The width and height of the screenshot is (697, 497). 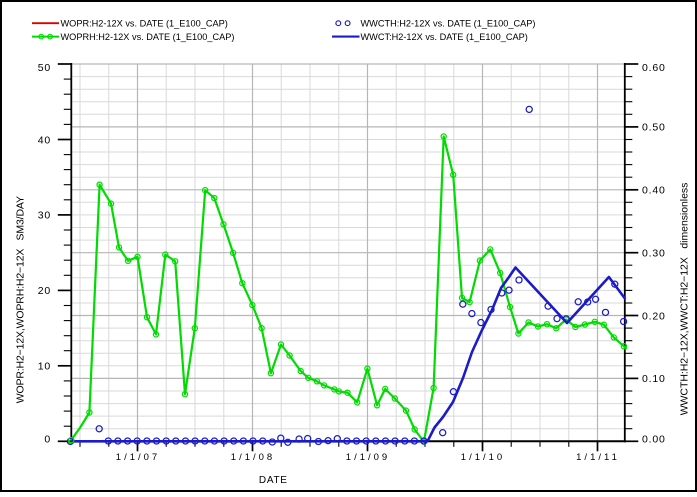 I want to click on svg-text: 1/1/08, so click(x=253, y=457).